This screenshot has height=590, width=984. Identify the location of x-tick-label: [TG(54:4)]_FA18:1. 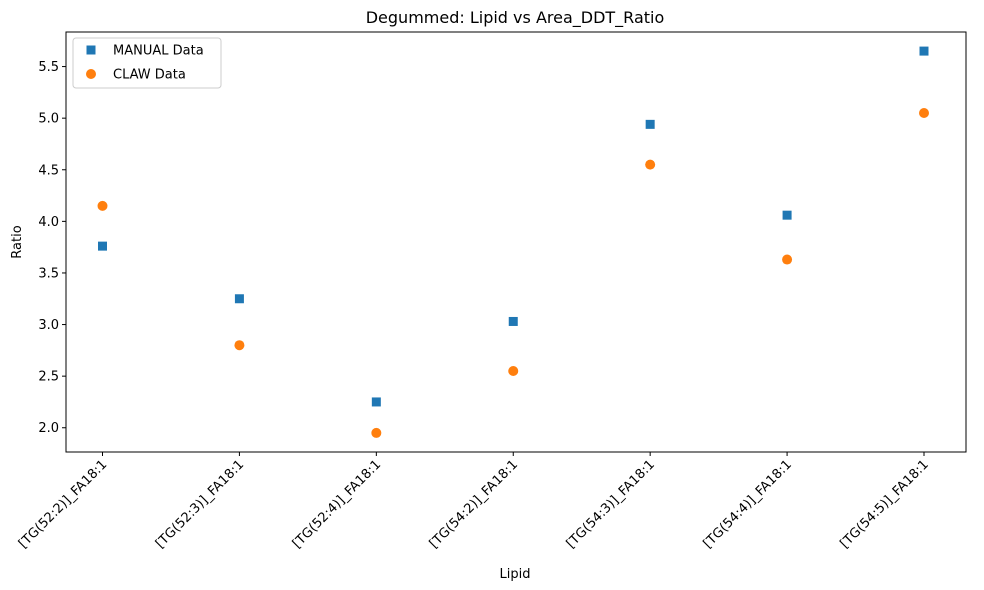
(748, 504).